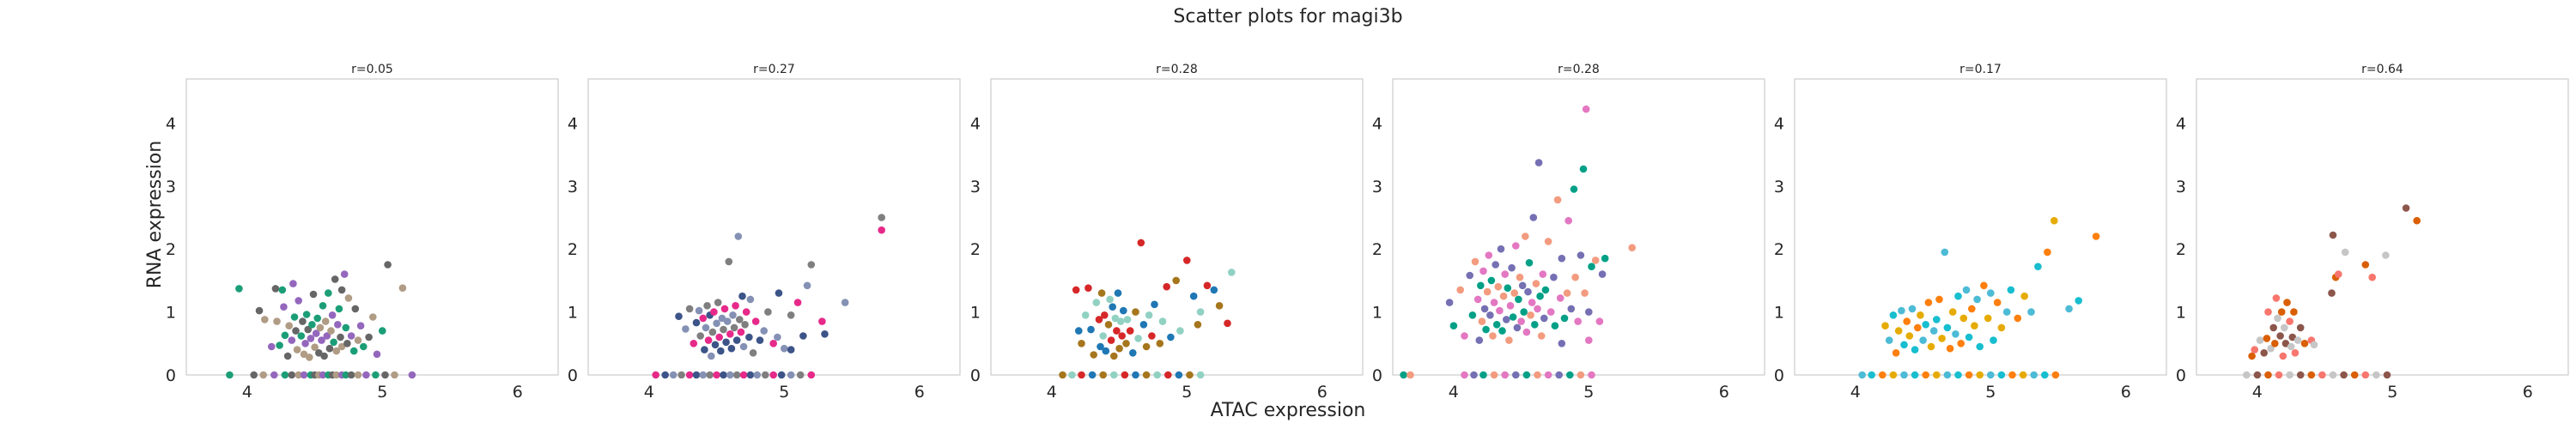  Describe the element at coordinates (1288, 410) in the screenshot. I see `x-axis-label: ATAC expression` at that location.